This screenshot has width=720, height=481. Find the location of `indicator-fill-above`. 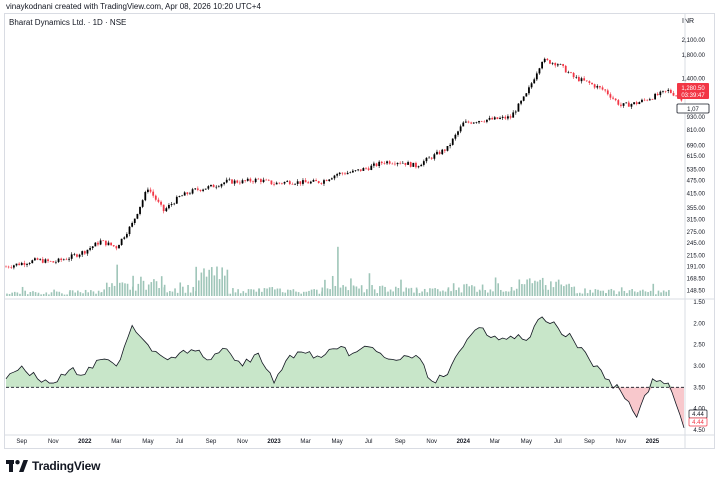

indicator-fill-above is located at coordinates (345, 352).